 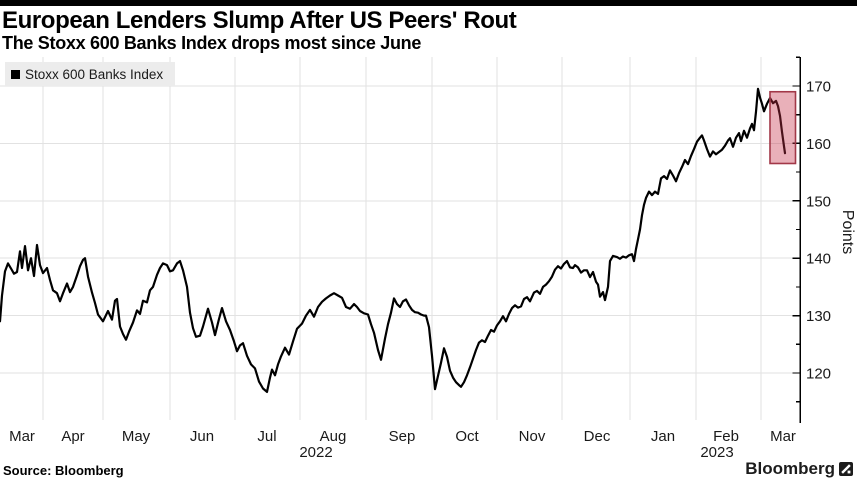 What do you see at coordinates (818, 316) in the screenshot?
I see `y-tick-label: 130` at bounding box center [818, 316].